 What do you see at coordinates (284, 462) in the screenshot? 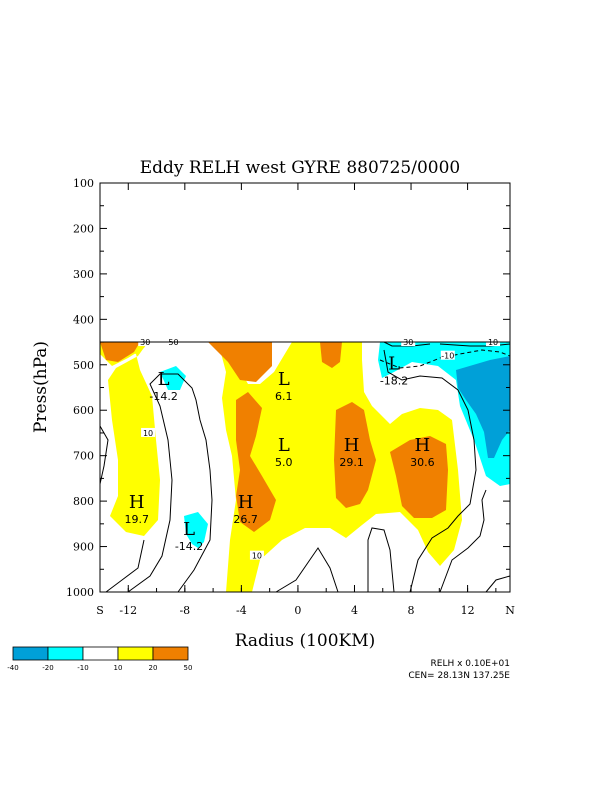
I see `extremum-value: 5.0` at bounding box center [284, 462].